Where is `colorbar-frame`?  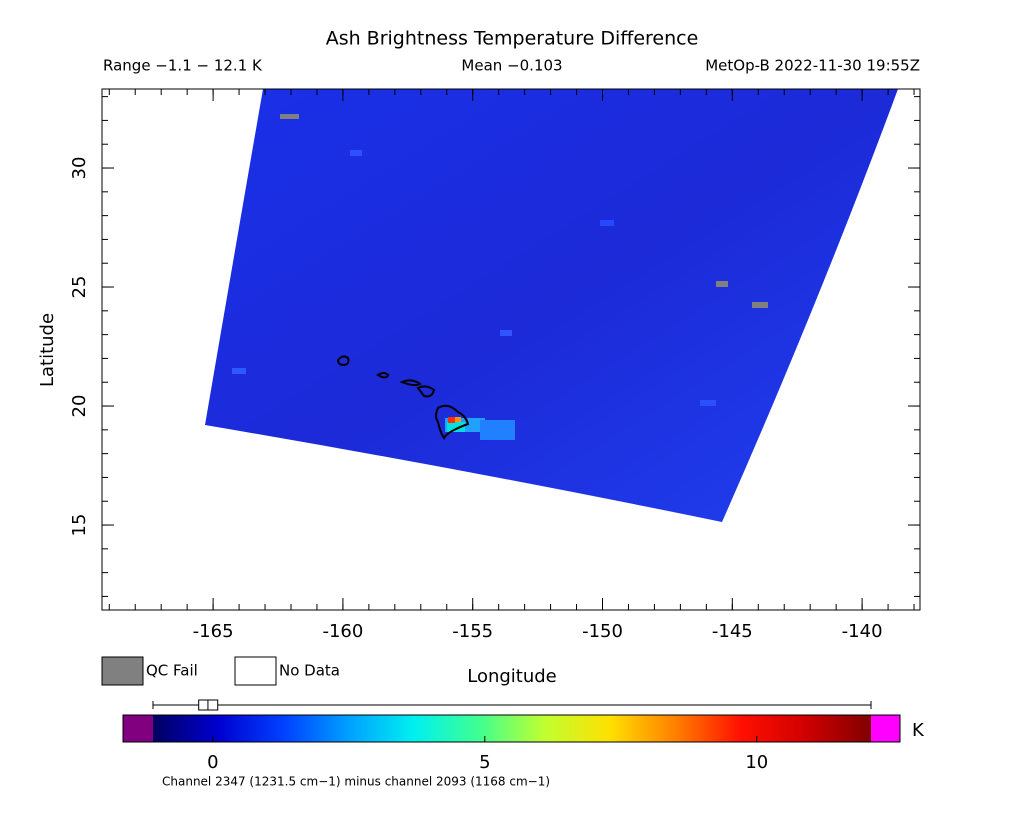 colorbar-frame is located at coordinates (511, 728).